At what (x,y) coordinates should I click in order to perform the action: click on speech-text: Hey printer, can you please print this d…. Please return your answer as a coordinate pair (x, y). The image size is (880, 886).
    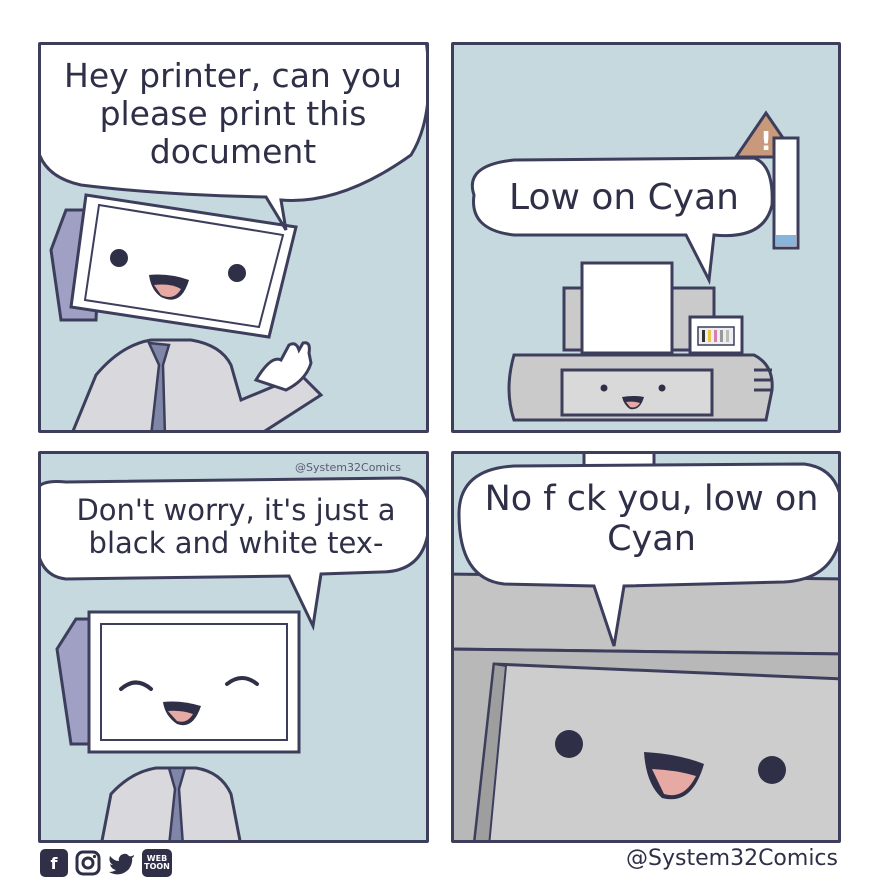
    Looking at the image, I should click on (233, 113).